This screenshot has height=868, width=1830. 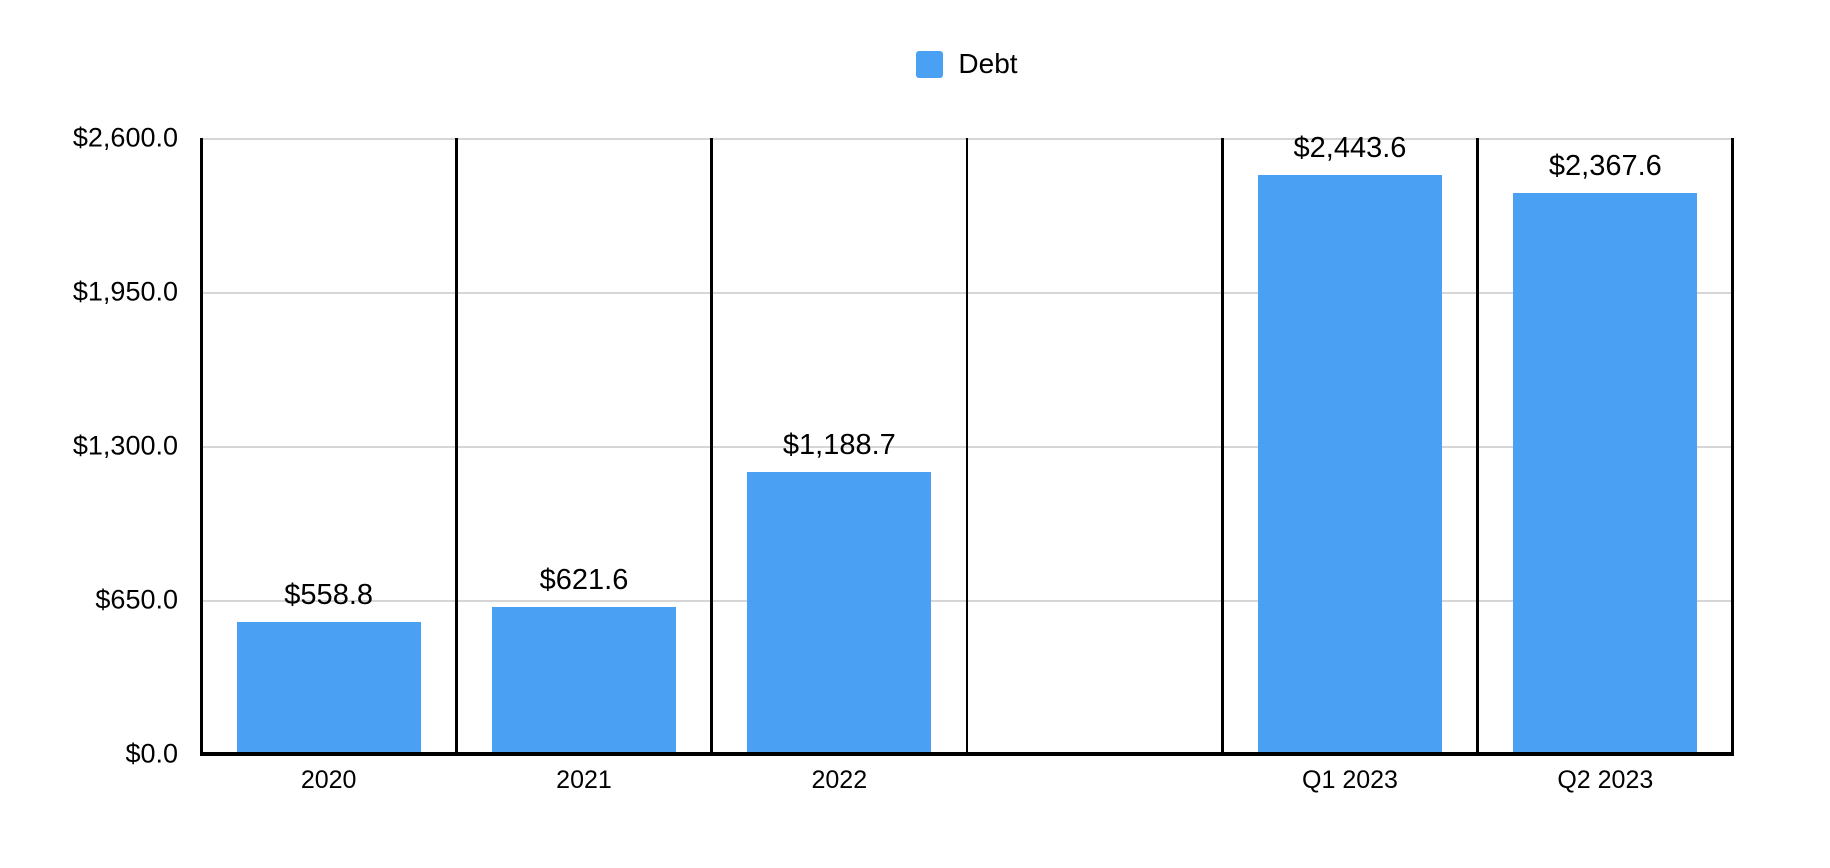 What do you see at coordinates (1605, 166) in the screenshot?
I see `bar-value-label: $2,367.6` at bounding box center [1605, 166].